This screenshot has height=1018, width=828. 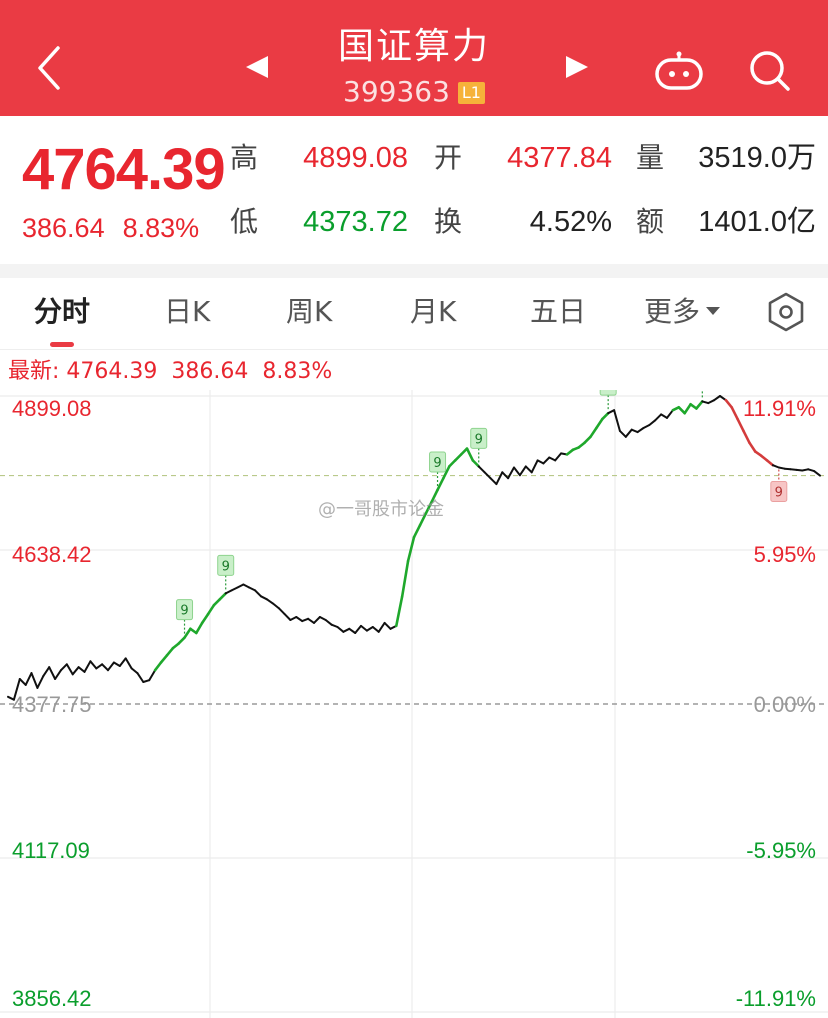 I want to click on level-badge: L1, so click(x=471, y=93).